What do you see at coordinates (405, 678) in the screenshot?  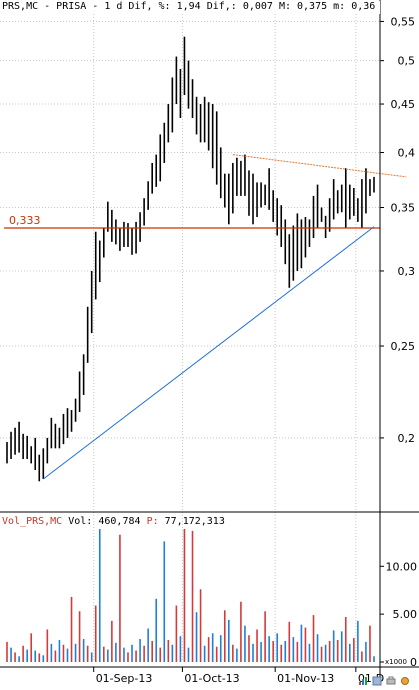 I see `settings-icon` at bounding box center [405, 678].